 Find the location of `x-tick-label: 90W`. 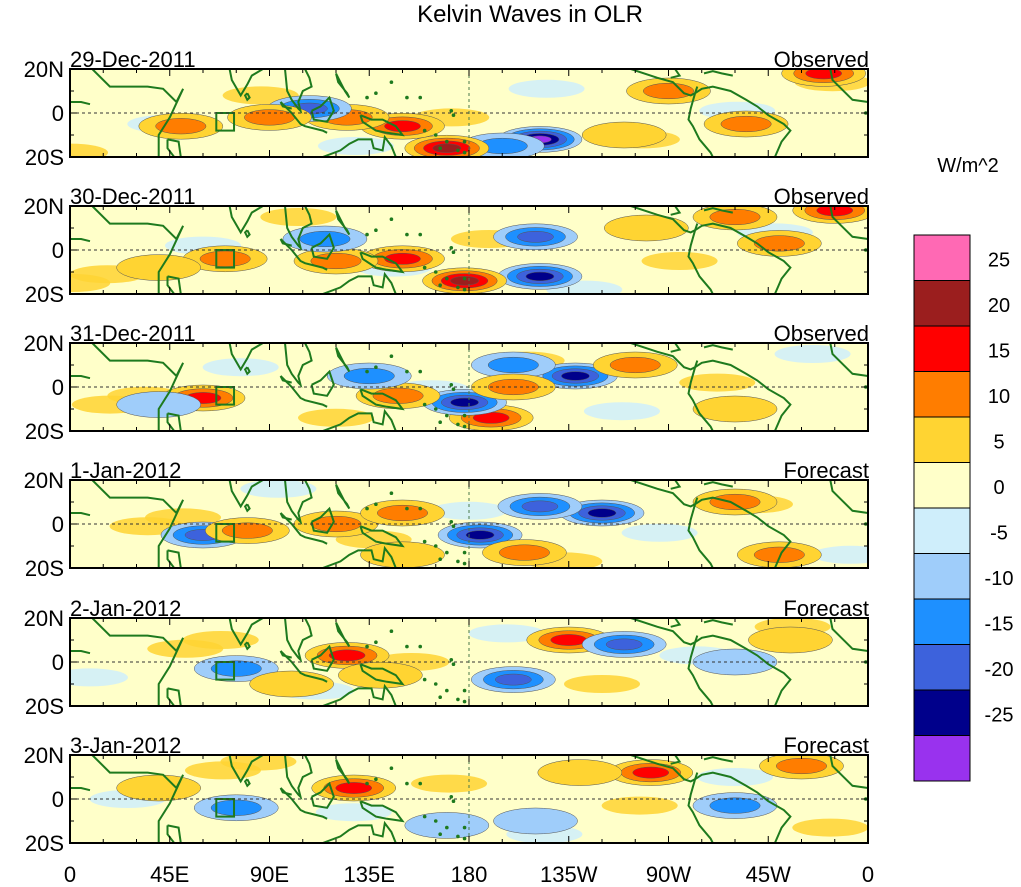

x-tick-label: 90W is located at coordinates (668, 874).